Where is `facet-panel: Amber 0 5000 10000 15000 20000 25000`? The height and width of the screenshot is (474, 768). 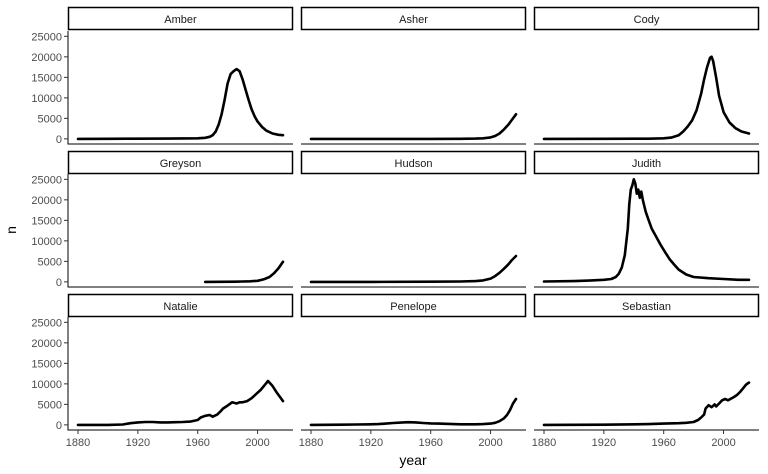 facet-panel: Amber 0 5000 10000 15000 20000 25000 is located at coordinates (162, 76).